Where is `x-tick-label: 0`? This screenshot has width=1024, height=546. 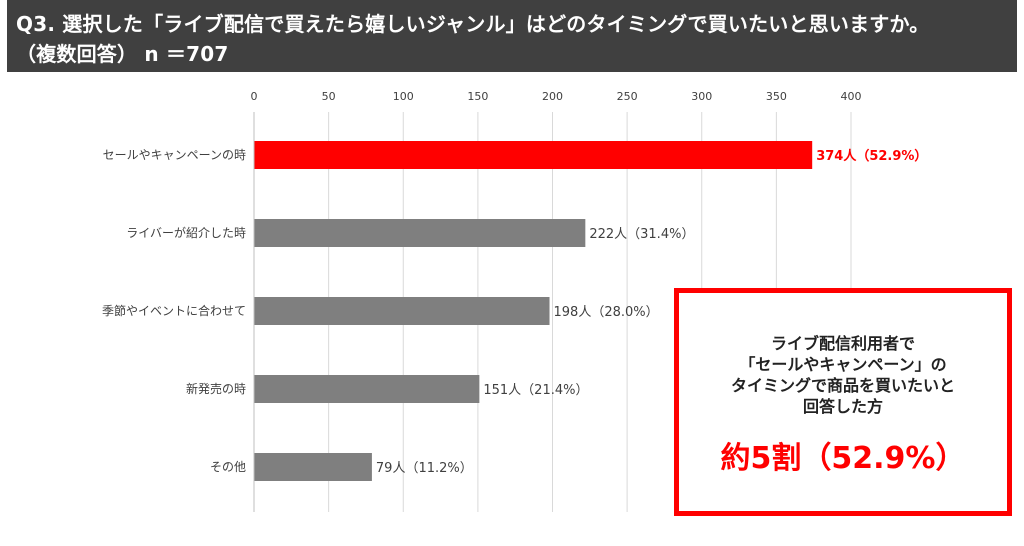
x-tick-label: 0 is located at coordinates (254, 96).